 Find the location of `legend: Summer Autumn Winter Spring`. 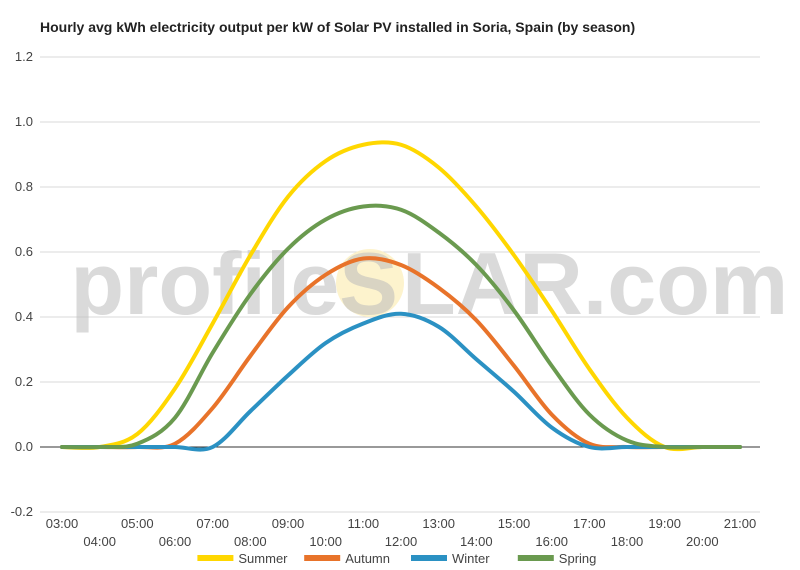

legend: Summer Autumn Winter Spring is located at coordinates (396, 558).